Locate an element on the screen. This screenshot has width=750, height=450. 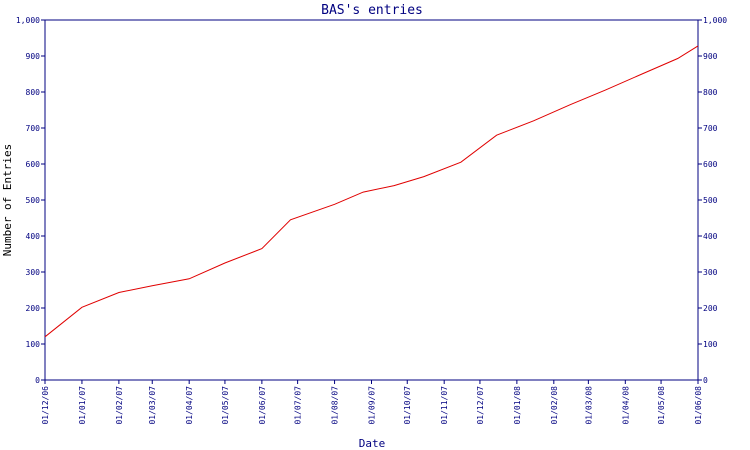
y-tick-label-left: 300 is located at coordinates (33, 272).